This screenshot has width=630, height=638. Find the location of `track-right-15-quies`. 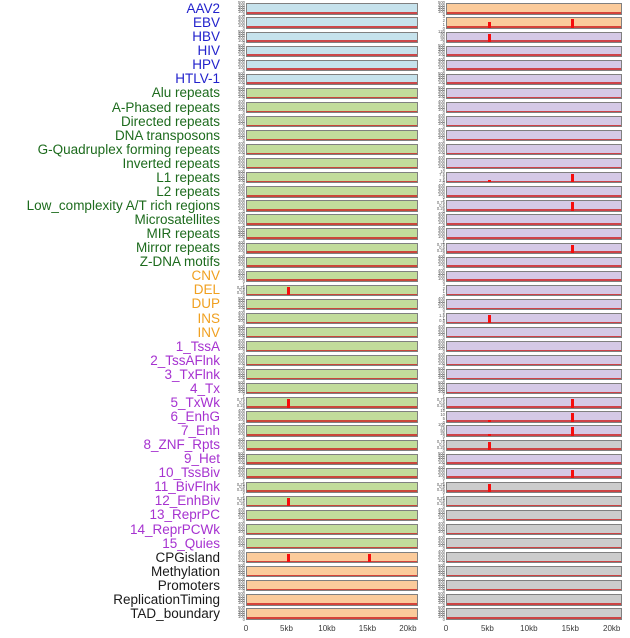

track-right-15-quies is located at coordinates (534, 543).